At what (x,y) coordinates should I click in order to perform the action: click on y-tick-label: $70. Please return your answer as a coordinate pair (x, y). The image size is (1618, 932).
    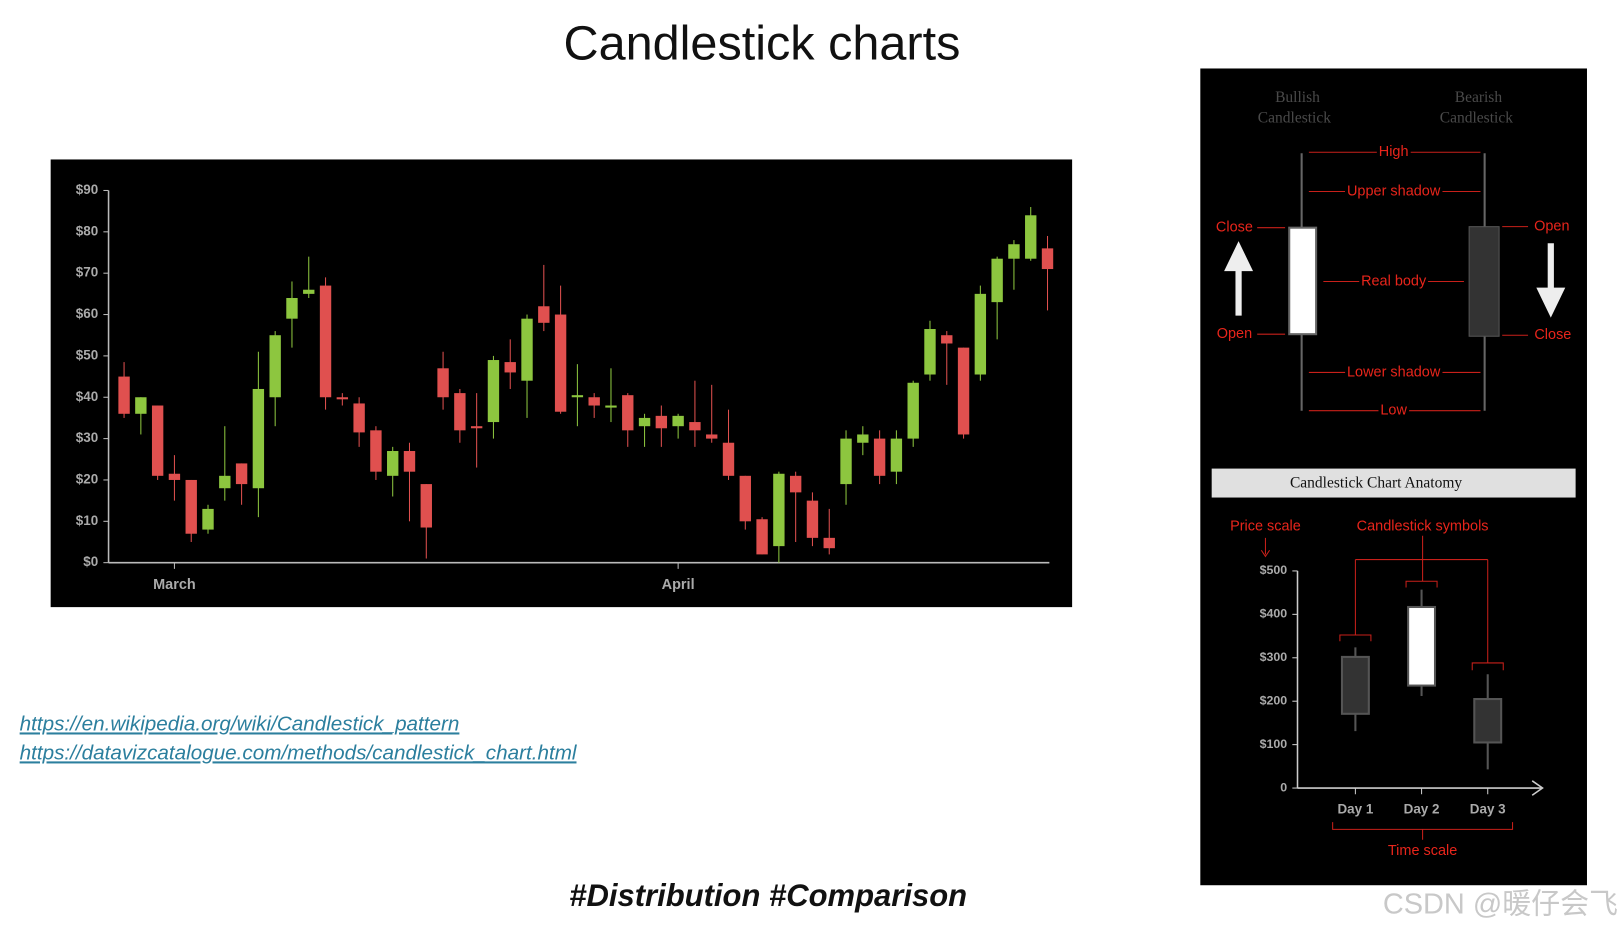
    Looking at the image, I should click on (87, 272).